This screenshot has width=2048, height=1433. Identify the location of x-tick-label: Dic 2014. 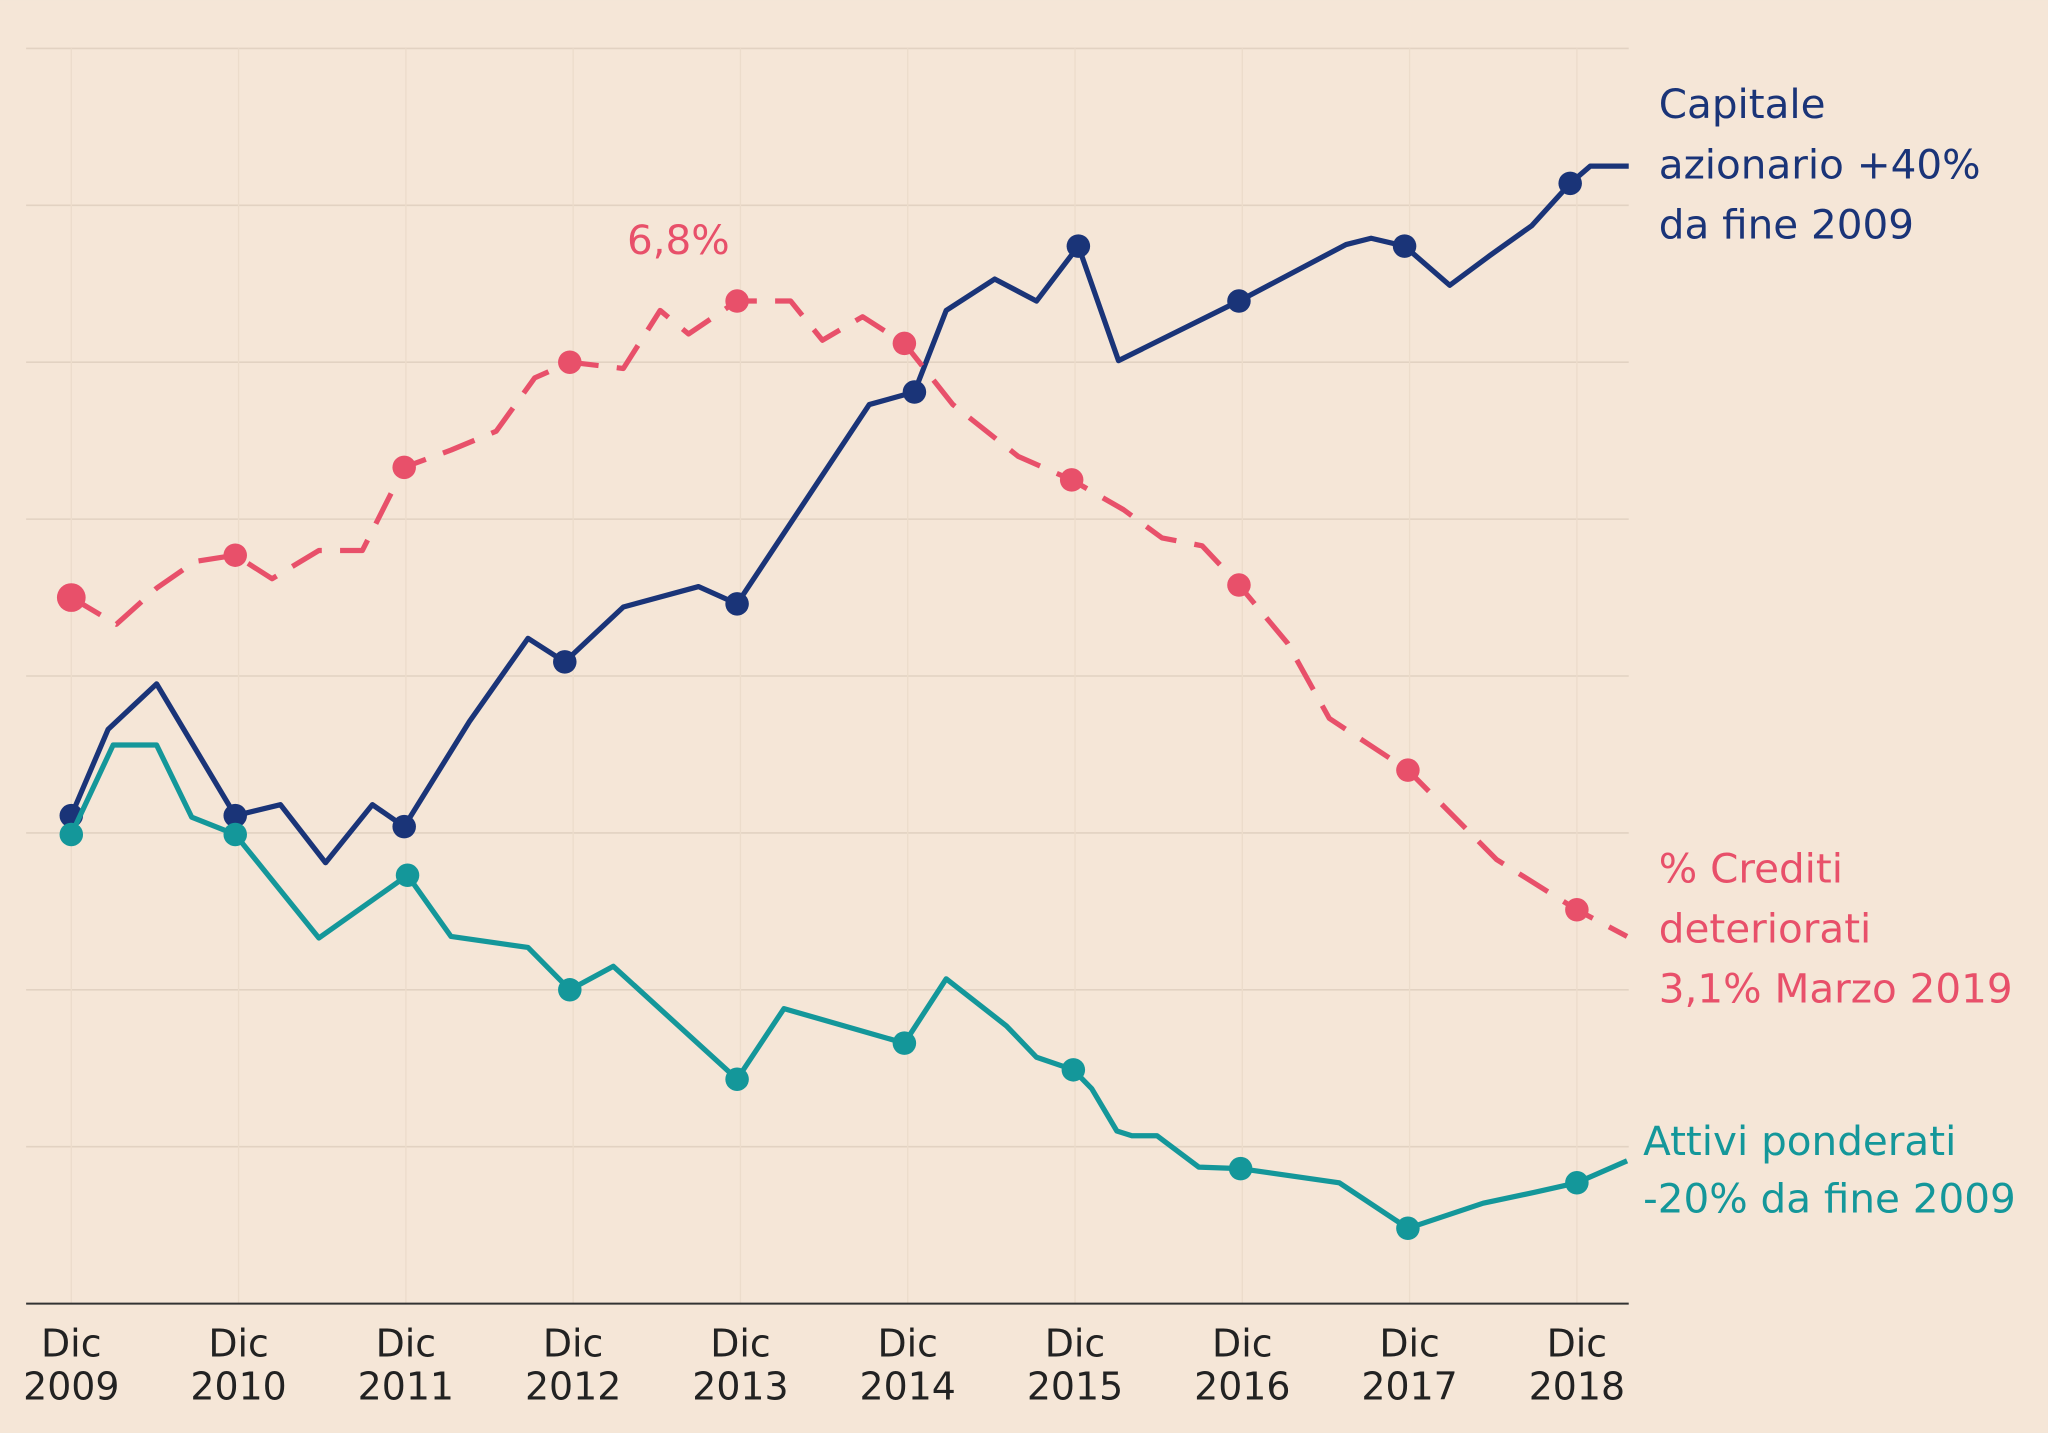
(908, 1364).